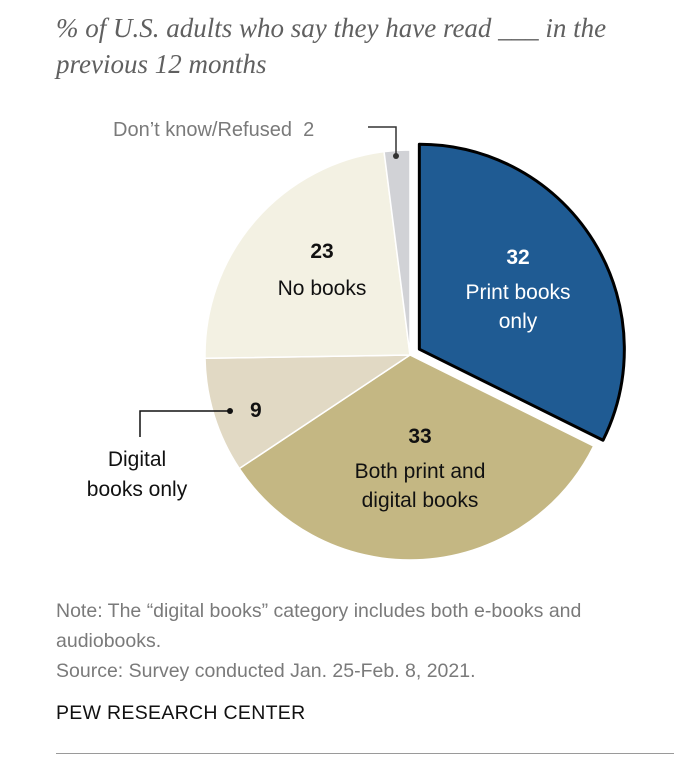 The width and height of the screenshot is (683, 768). What do you see at coordinates (230, 411) in the screenshot?
I see `digital-leader-dot` at bounding box center [230, 411].